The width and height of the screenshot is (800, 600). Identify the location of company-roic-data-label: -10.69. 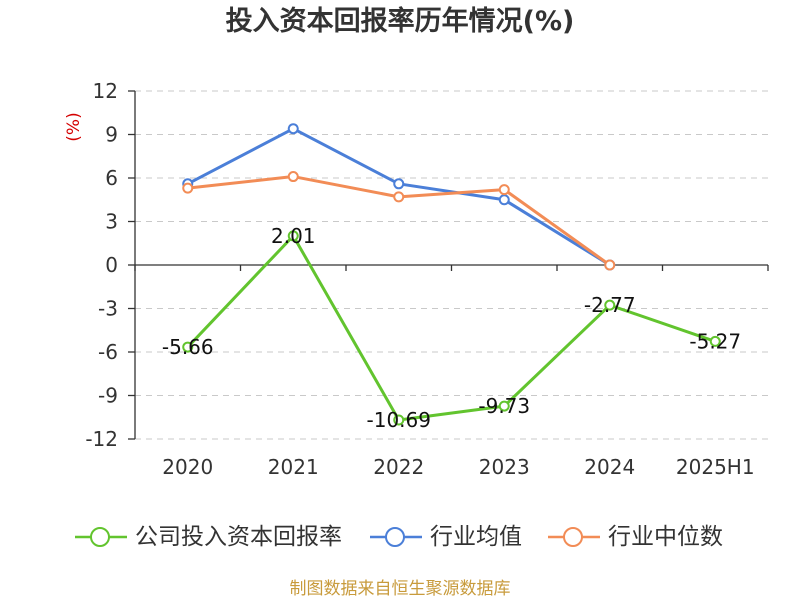
(399, 420).